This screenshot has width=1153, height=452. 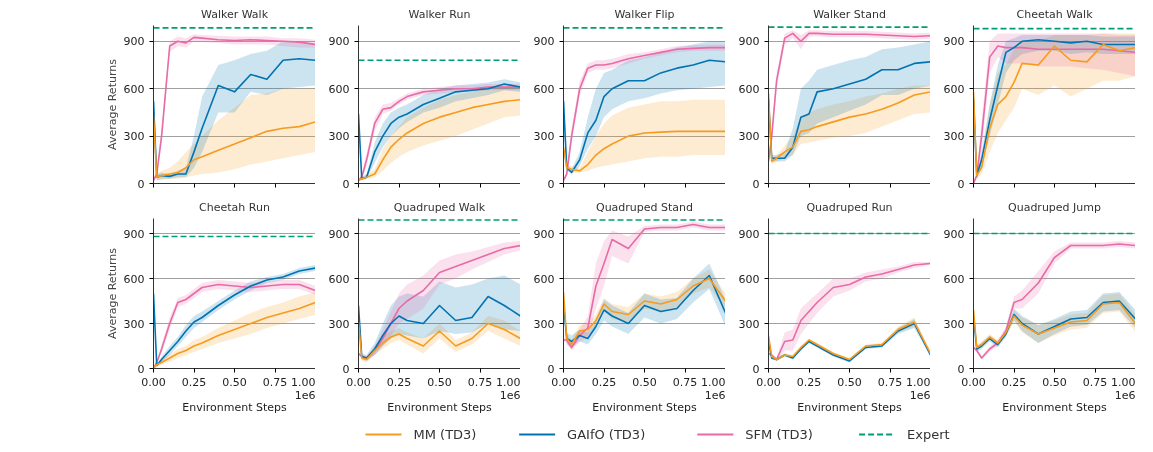 What do you see at coordinates (928, 434) in the screenshot?
I see `legend-label: Expert` at bounding box center [928, 434].